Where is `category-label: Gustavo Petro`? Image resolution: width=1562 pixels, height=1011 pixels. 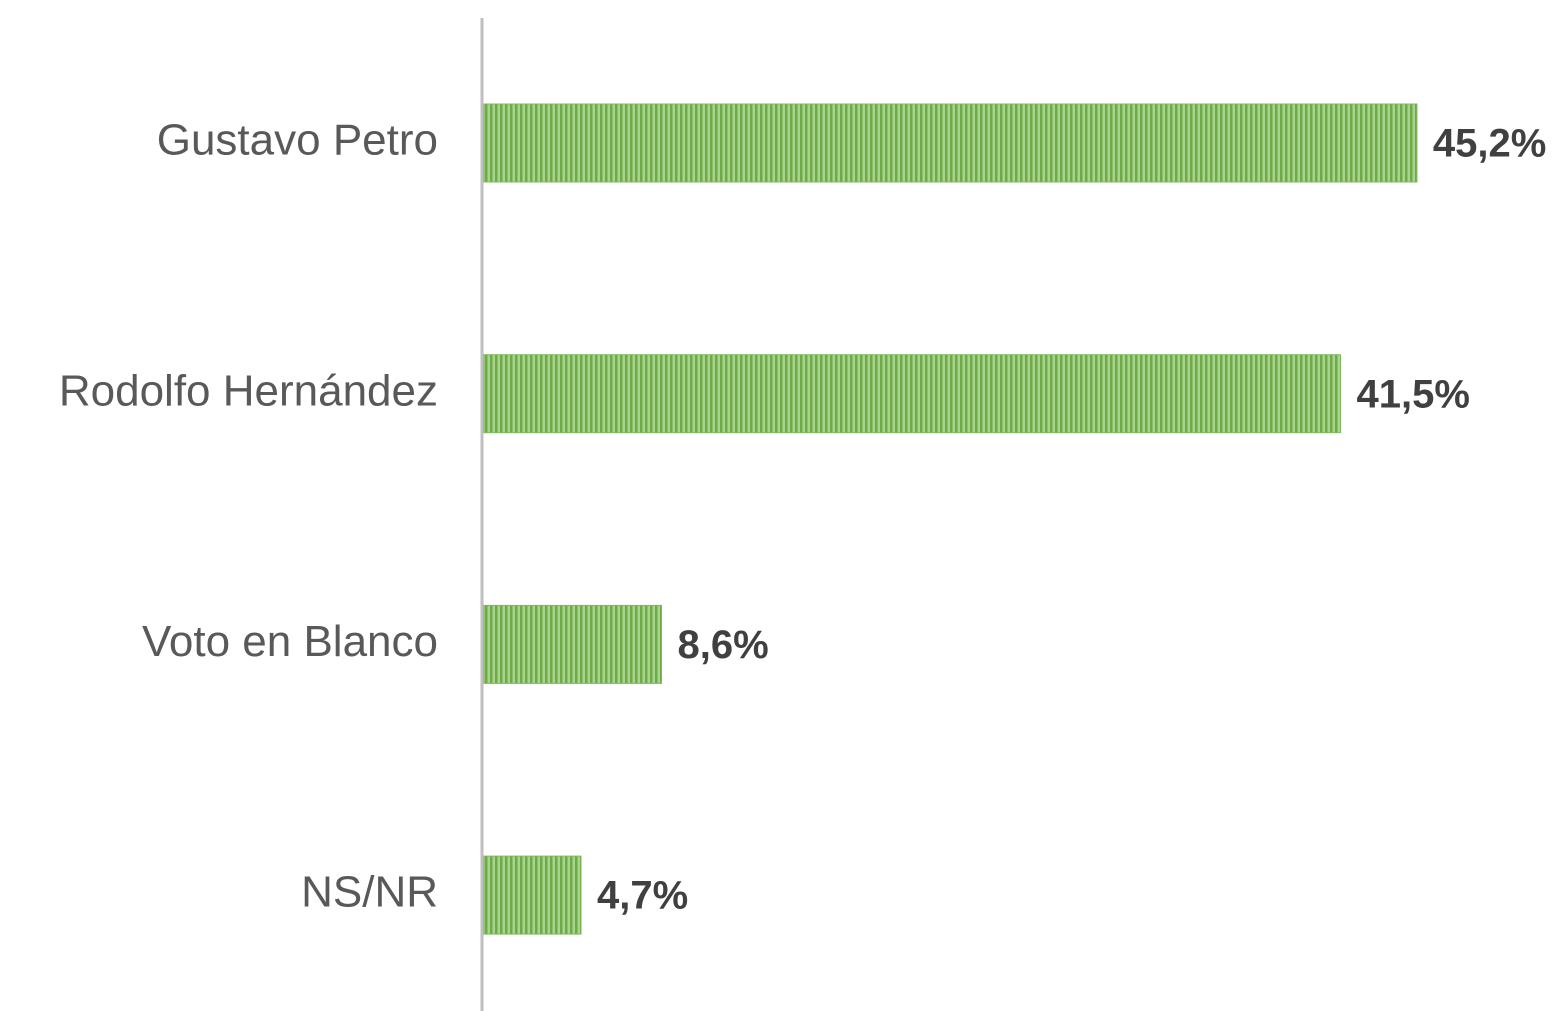 category-label: Gustavo Petro is located at coordinates (297, 140).